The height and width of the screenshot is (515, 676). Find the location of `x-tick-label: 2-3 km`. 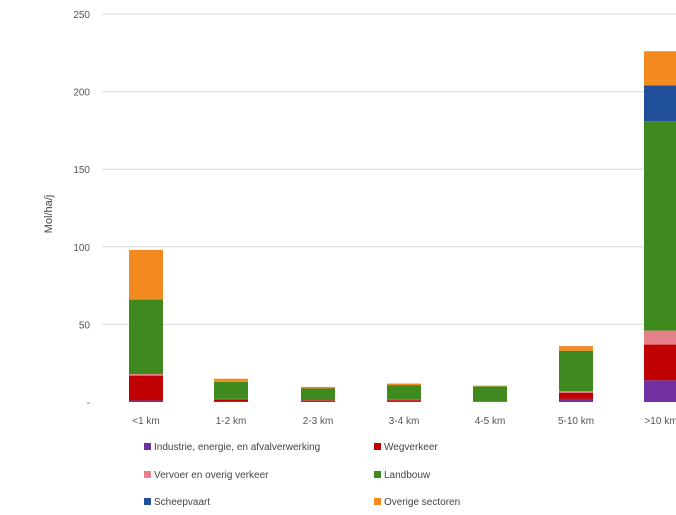

x-tick-label: 2-3 km is located at coordinates (318, 421).